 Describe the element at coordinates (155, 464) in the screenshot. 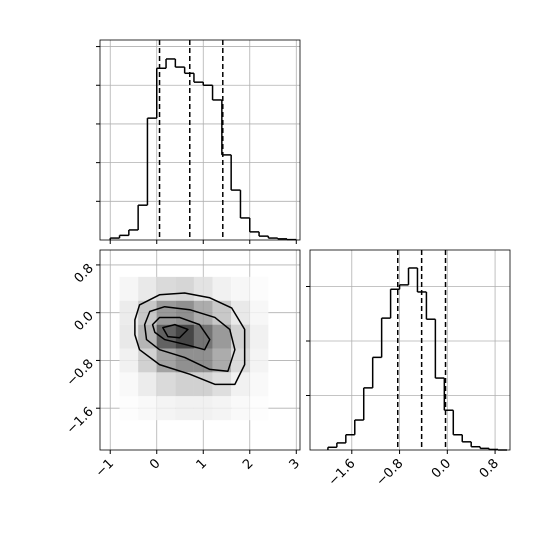

I see `x-tick-label: 0` at that location.